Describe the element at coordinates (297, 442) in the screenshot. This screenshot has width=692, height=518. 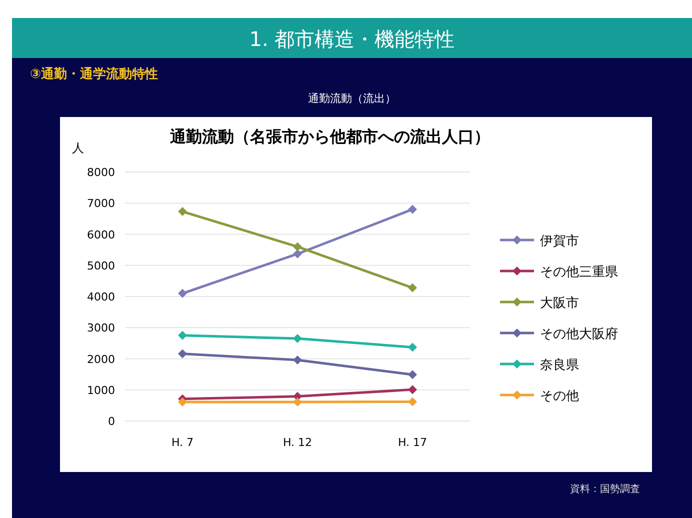
I see `x-tick-label: H. 12` at that location.